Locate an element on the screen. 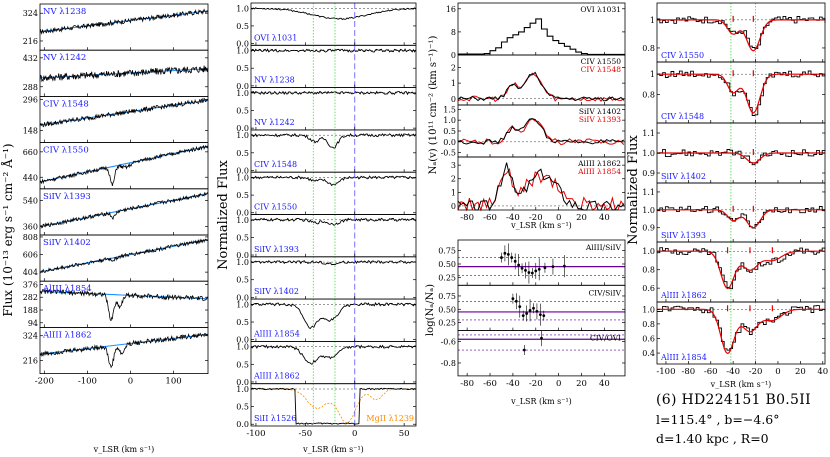 Image resolution: width=830 pixels, height=457 pixels. y-tick-label: -0.5 is located at coordinates (448, 153).